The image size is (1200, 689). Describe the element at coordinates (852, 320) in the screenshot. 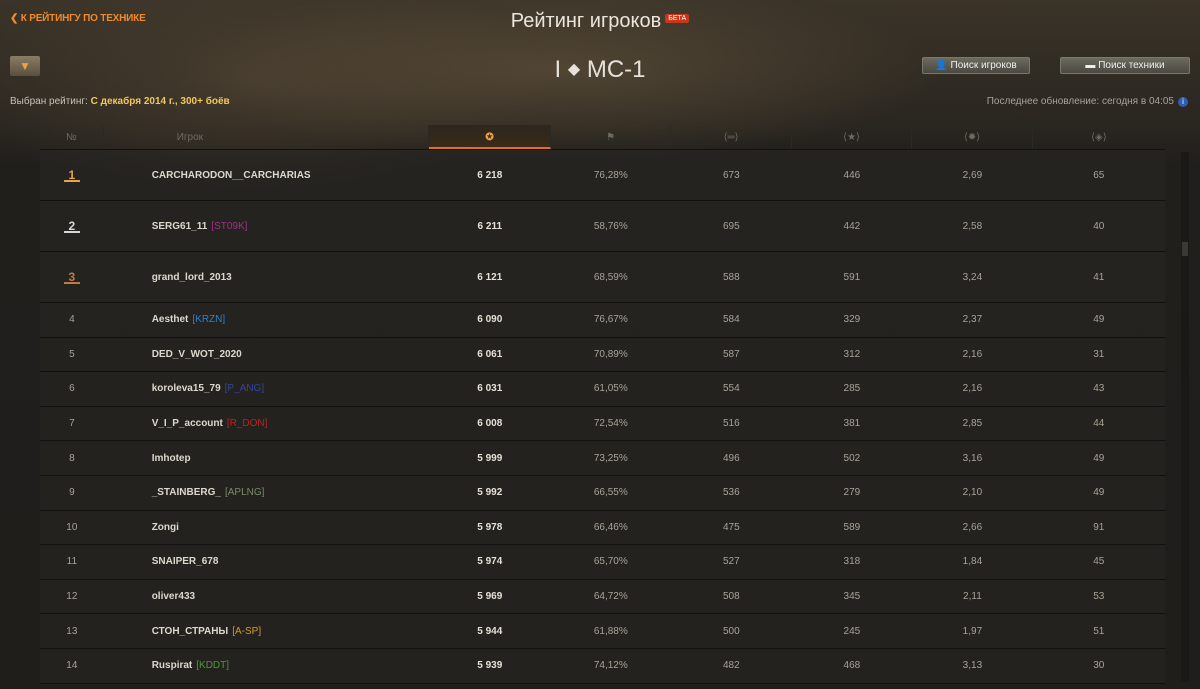

I see `experience-value: 329` at that location.